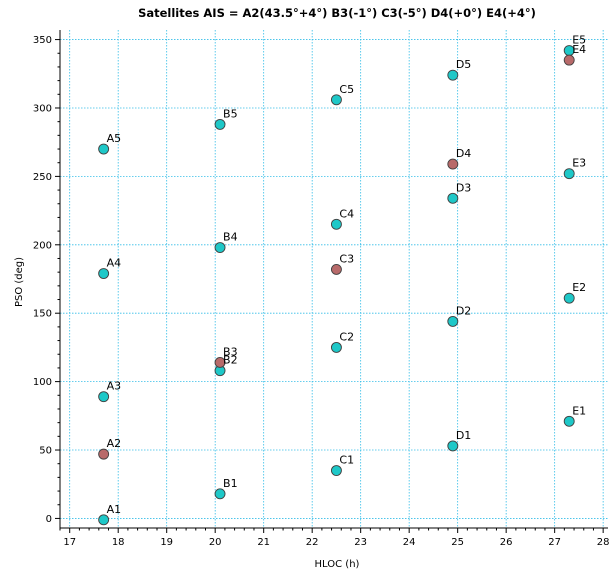 This screenshot has height=575, width=610. Describe the element at coordinates (346, 213) in the screenshot. I see `data-label-c4: C4` at that location.